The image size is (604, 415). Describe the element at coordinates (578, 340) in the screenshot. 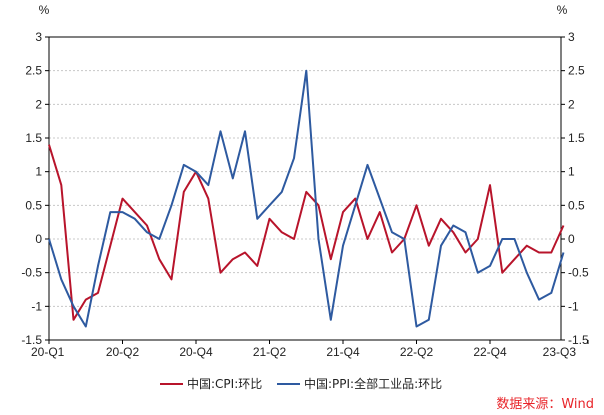

I see `y-tick-label-right: -1.5` at that location.